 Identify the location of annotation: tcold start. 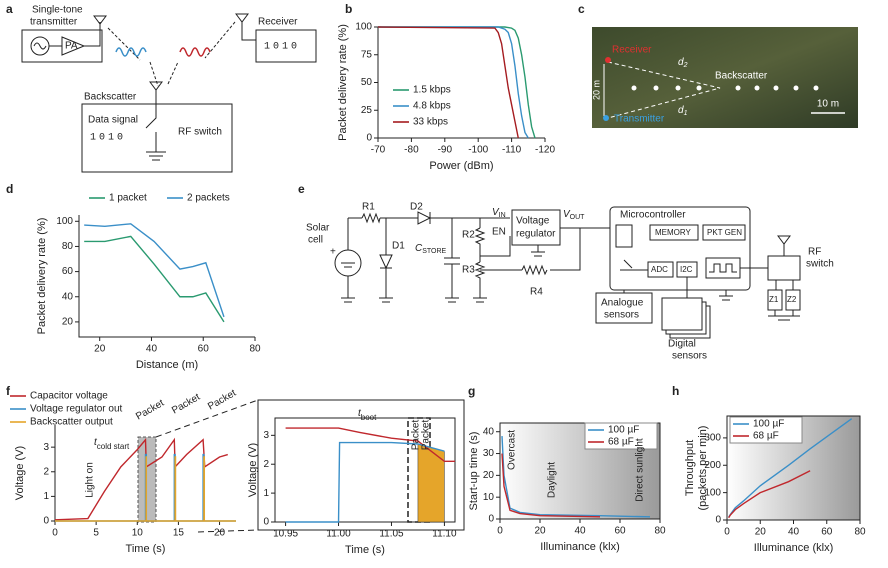
(112, 444).